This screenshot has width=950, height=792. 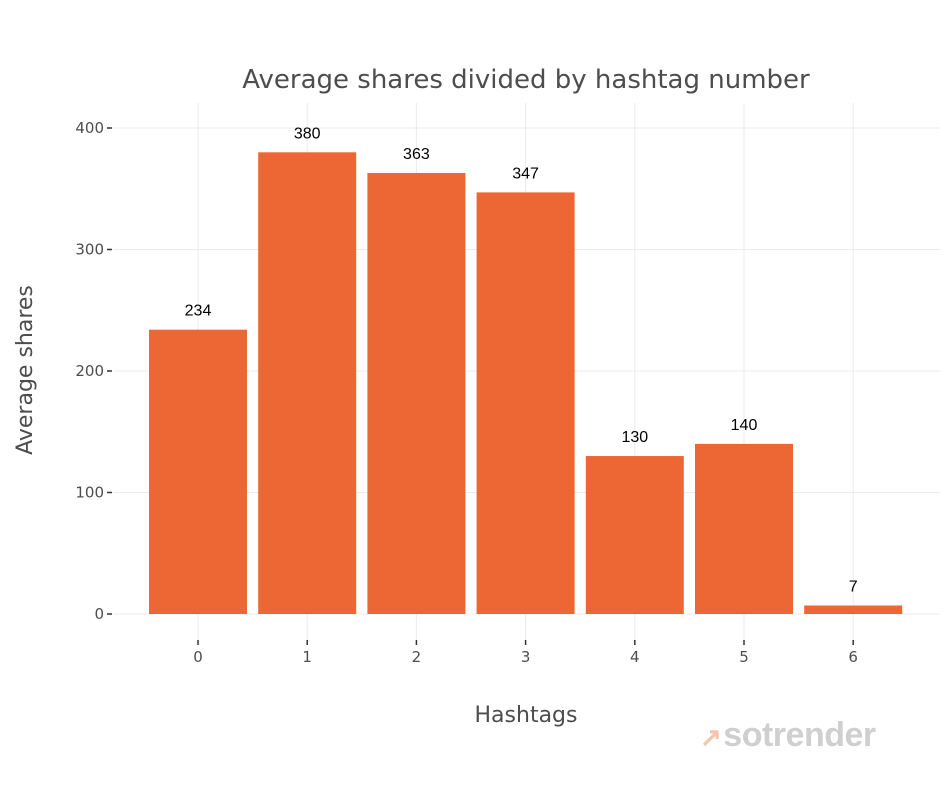 What do you see at coordinates (417, 657) in the screenshot?
I see `x-tick-label: 2` at bounding box center [417, 657].